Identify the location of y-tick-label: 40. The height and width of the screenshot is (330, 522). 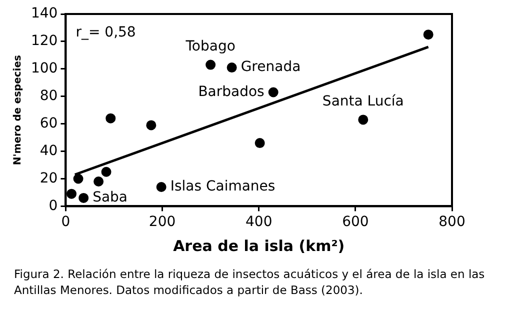
(49, 150).